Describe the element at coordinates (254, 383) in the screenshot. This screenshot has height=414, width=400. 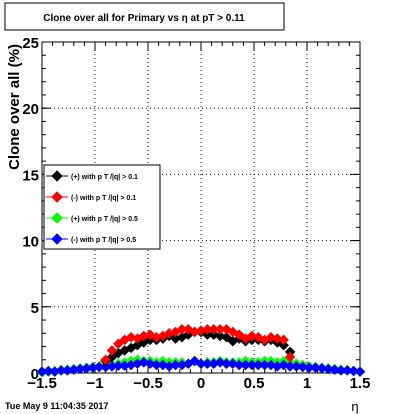
I see `x-tick-label: 0.5` at that location.